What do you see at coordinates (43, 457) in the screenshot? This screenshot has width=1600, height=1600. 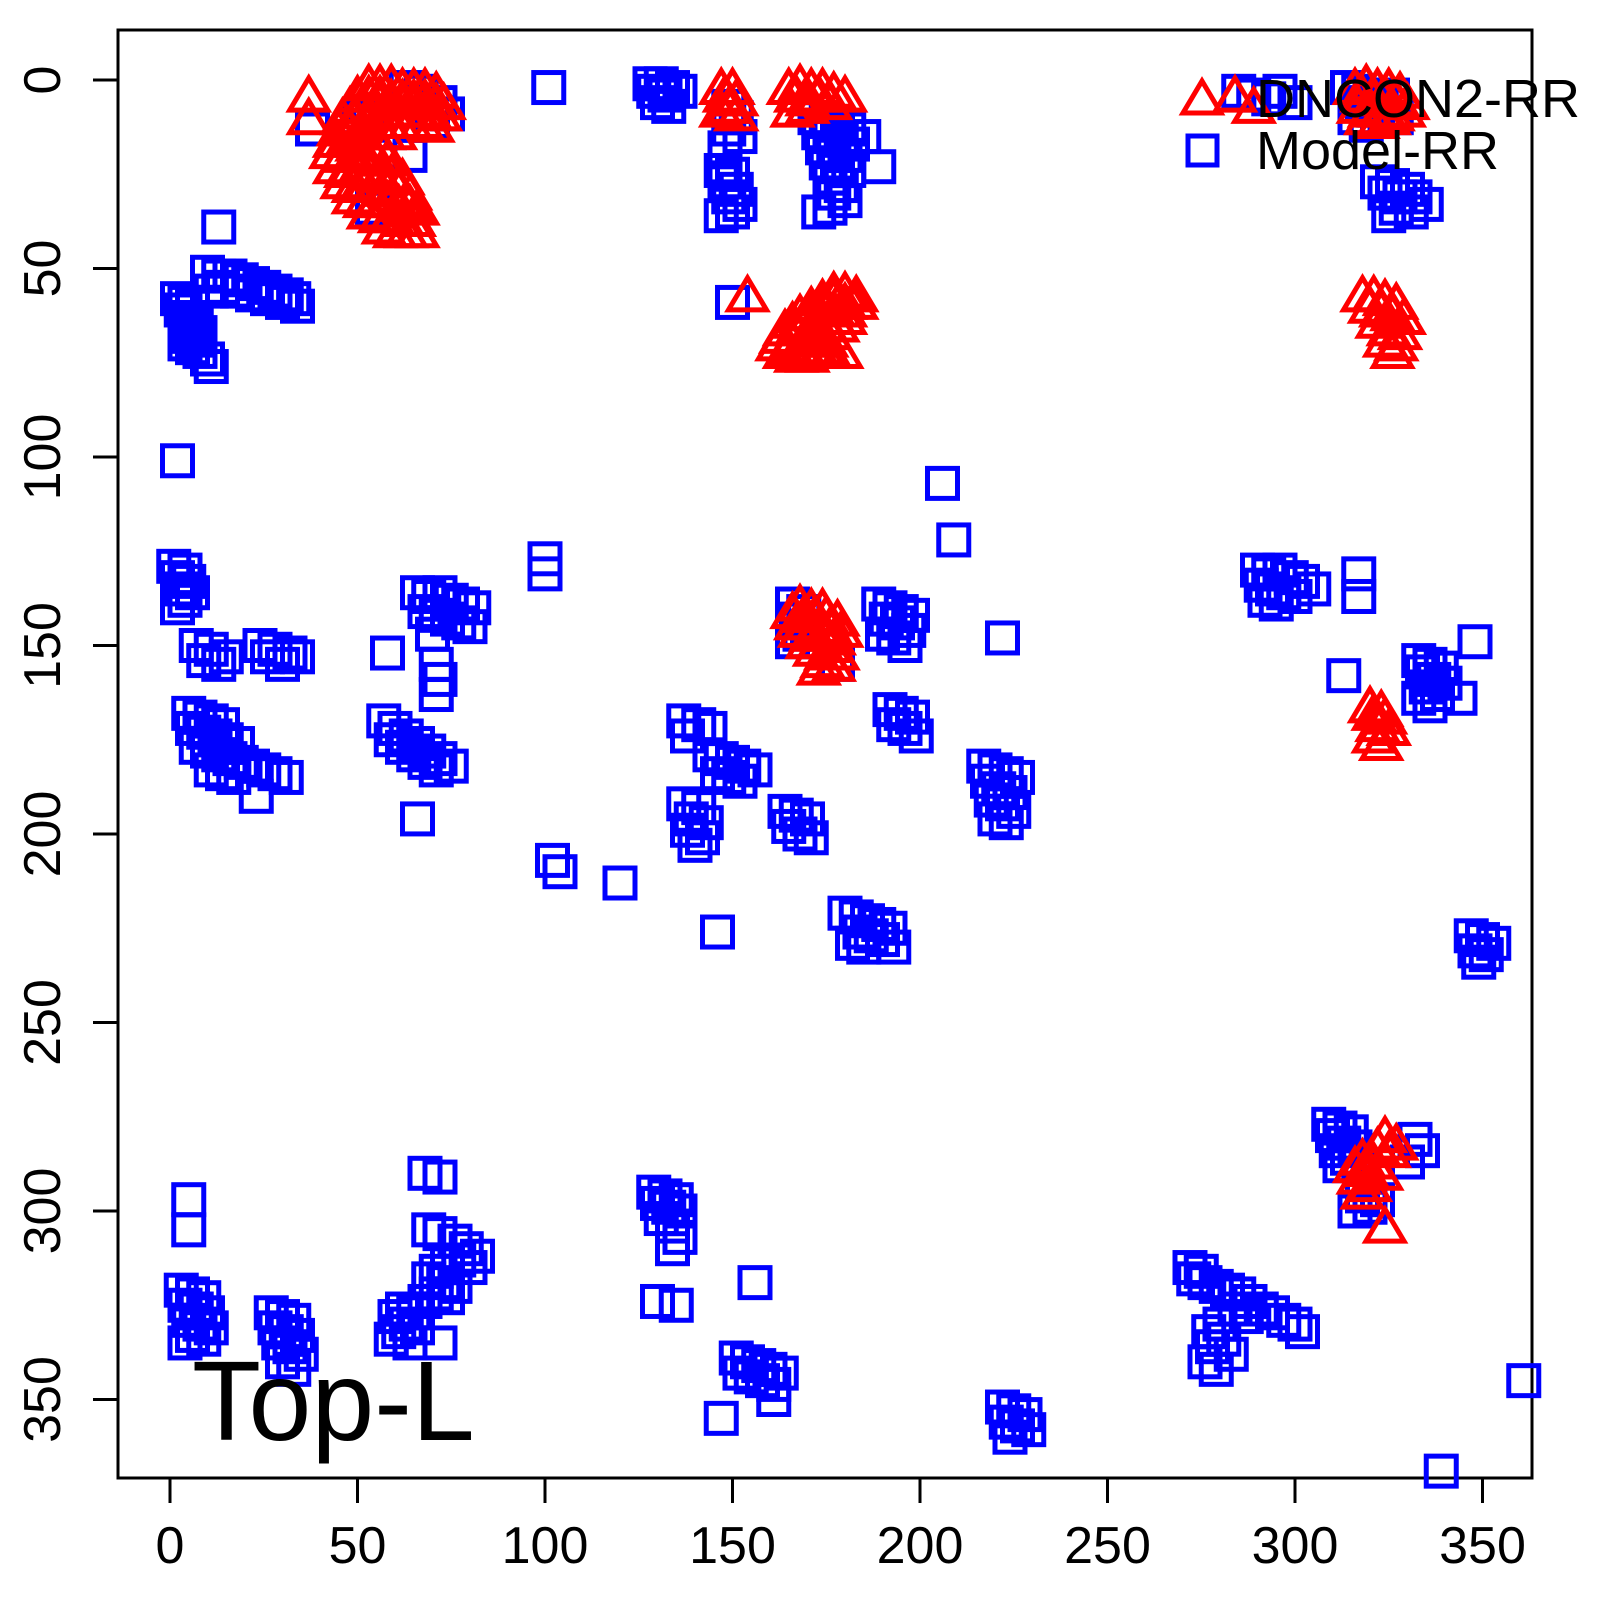 I see `y-tick-label: 100` at bounding box center [43, 457].